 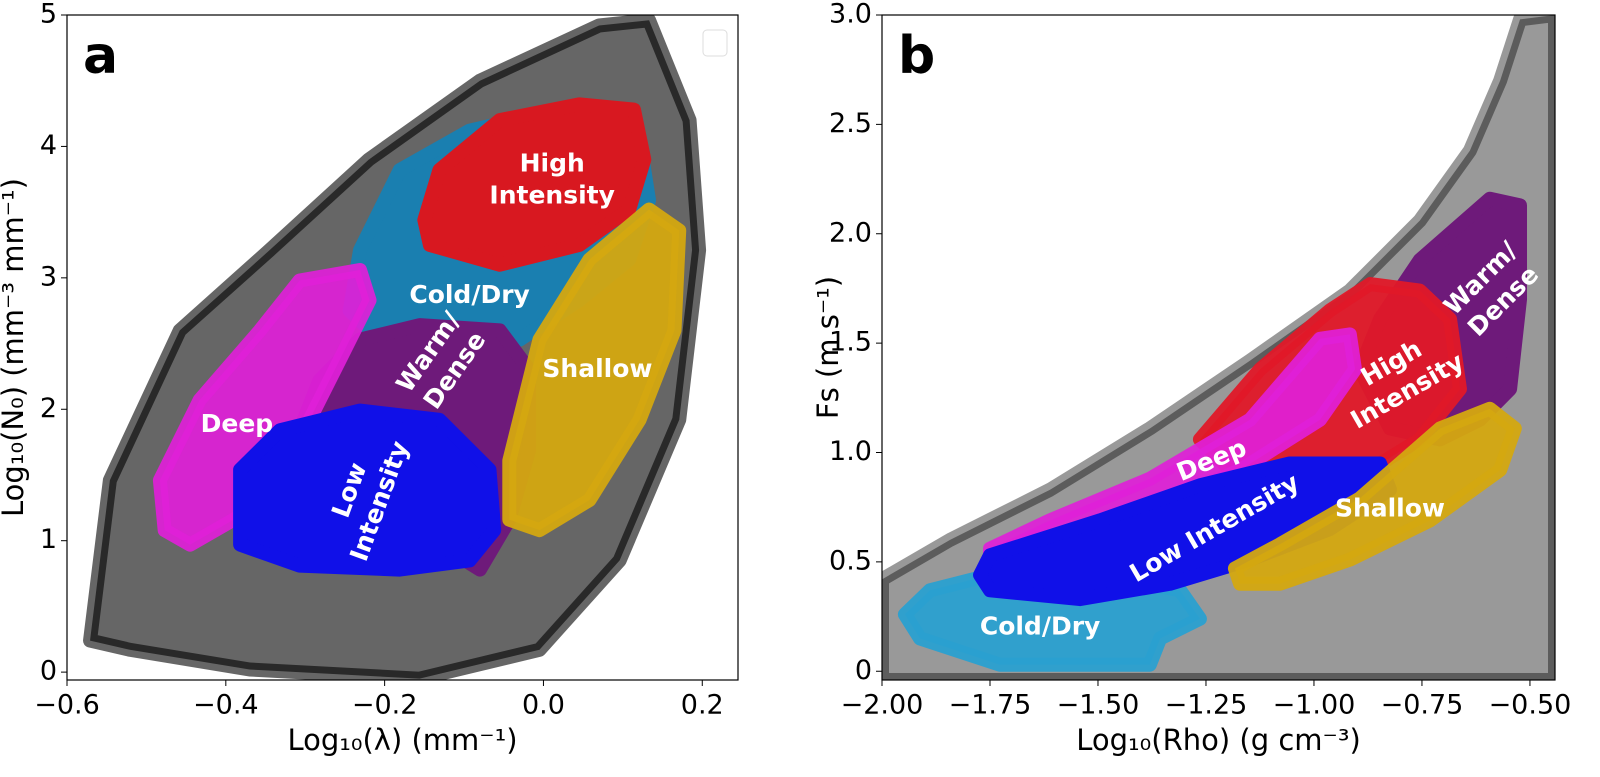 I want to click on x-tick-label: −0.50, so click(x=1530, y=705).